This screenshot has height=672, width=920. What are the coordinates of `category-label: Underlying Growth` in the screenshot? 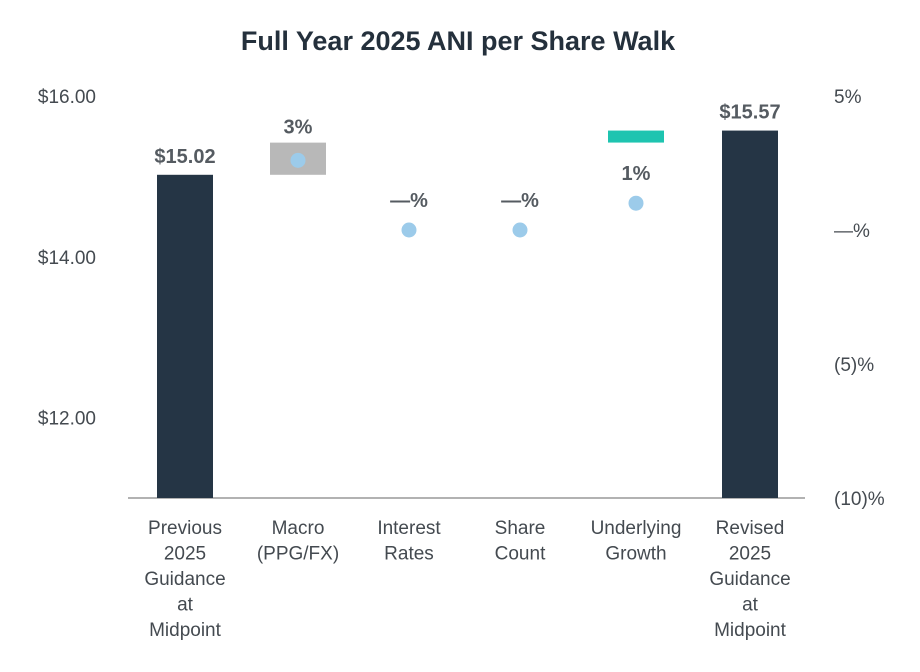 It's located at (636, 541).